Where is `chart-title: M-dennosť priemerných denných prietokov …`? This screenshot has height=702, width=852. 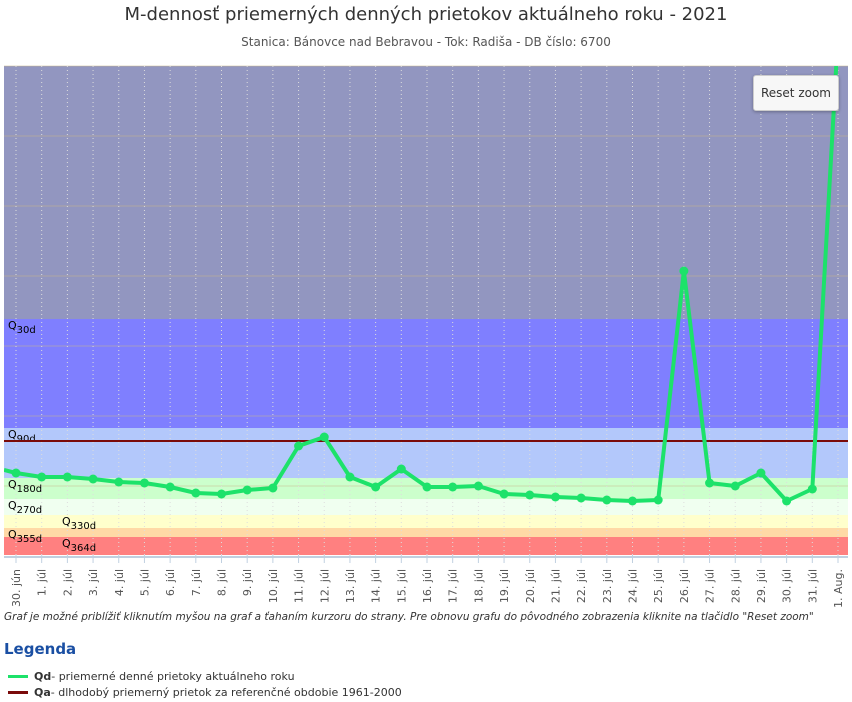
chart-title: M-dennosť priemerných denných prietokov … is located at coordinates (426, 14).